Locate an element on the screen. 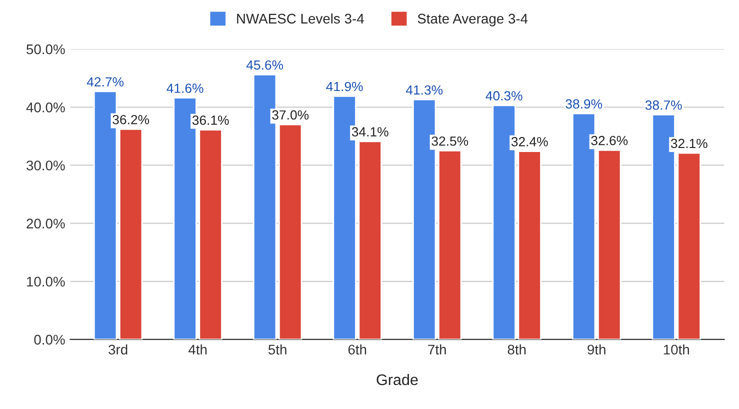 Image resolution: width=739 pixels, height=409 pixels. y-tick-label: 50.0% is located at coordinates (45, 49).